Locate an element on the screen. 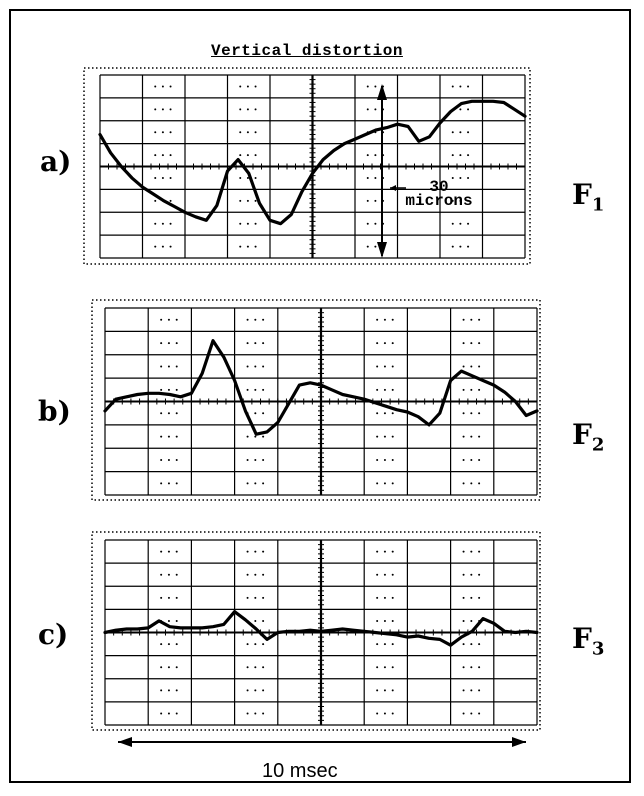 Image resolution: width=644 pixels, height=796 pixels. scale-arrow-head-down is located at coordinates (382, 250).